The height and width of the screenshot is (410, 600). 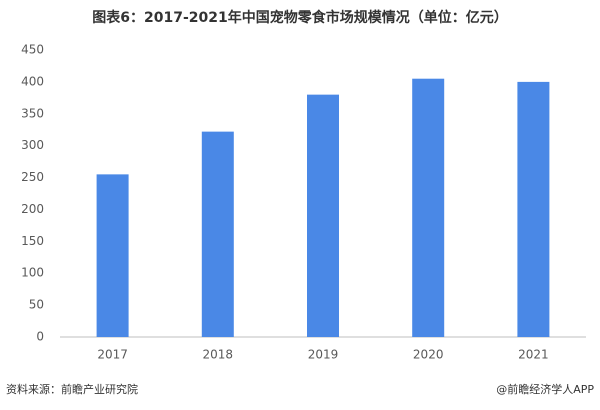 I want to click on y-tick-label: 450, so click(x=32, y=50).